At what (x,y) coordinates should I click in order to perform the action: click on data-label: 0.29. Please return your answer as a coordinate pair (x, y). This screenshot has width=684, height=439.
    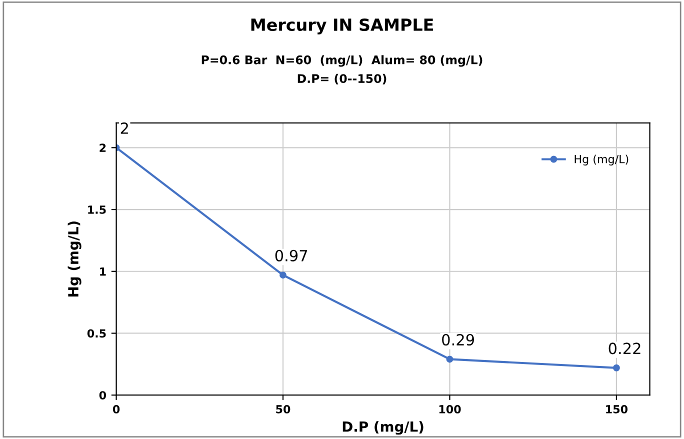
    Looking at the image, I should click on (458, 340).